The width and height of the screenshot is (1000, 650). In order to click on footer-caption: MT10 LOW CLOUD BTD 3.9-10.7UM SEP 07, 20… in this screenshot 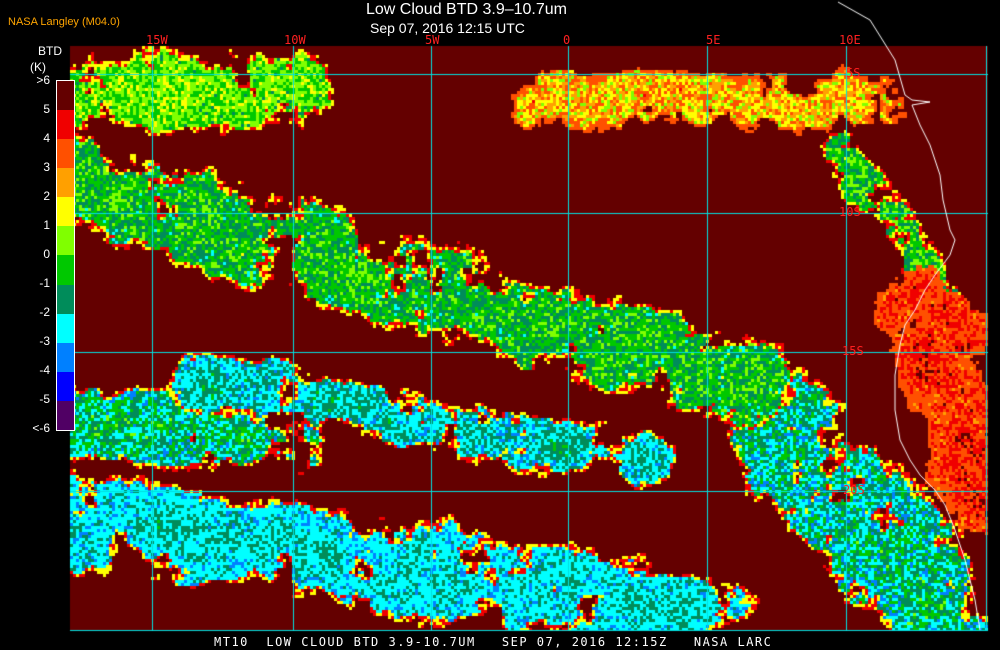, I will do `click(493, 642)`.